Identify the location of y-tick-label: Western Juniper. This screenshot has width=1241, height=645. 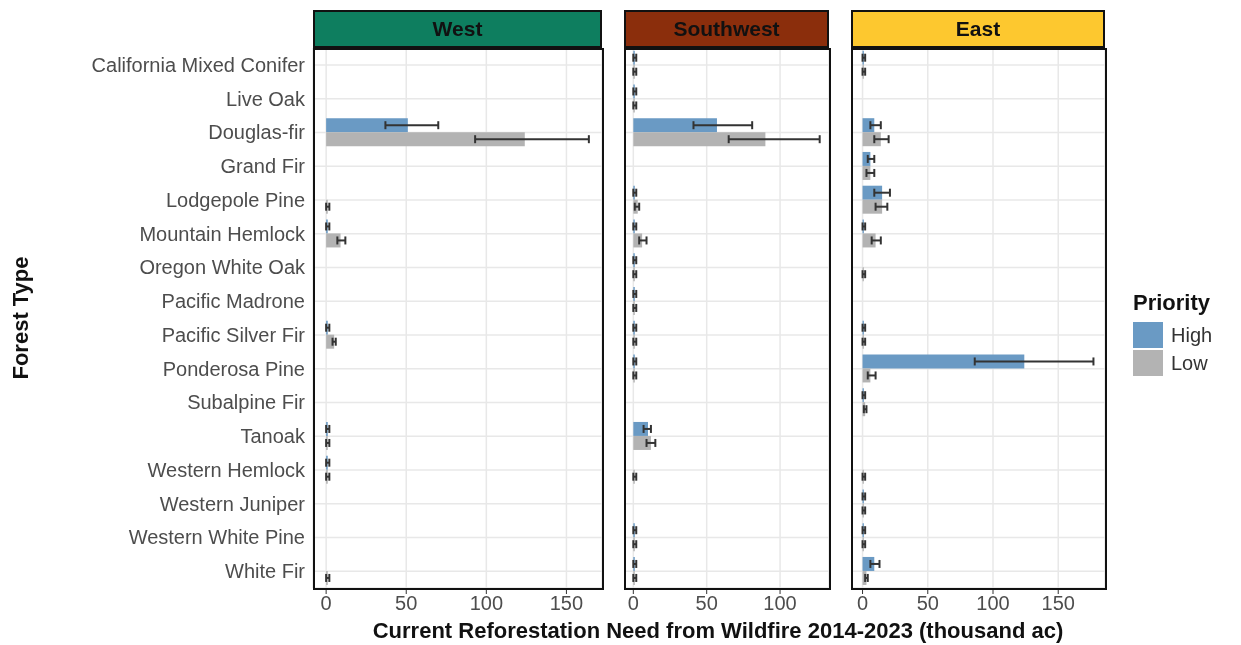
(232, 503).